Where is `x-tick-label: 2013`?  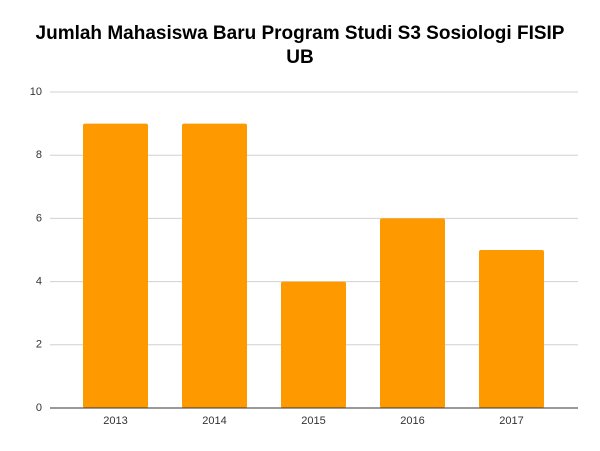 x-tick-label: 2013 is located at coordinates (115, 421).